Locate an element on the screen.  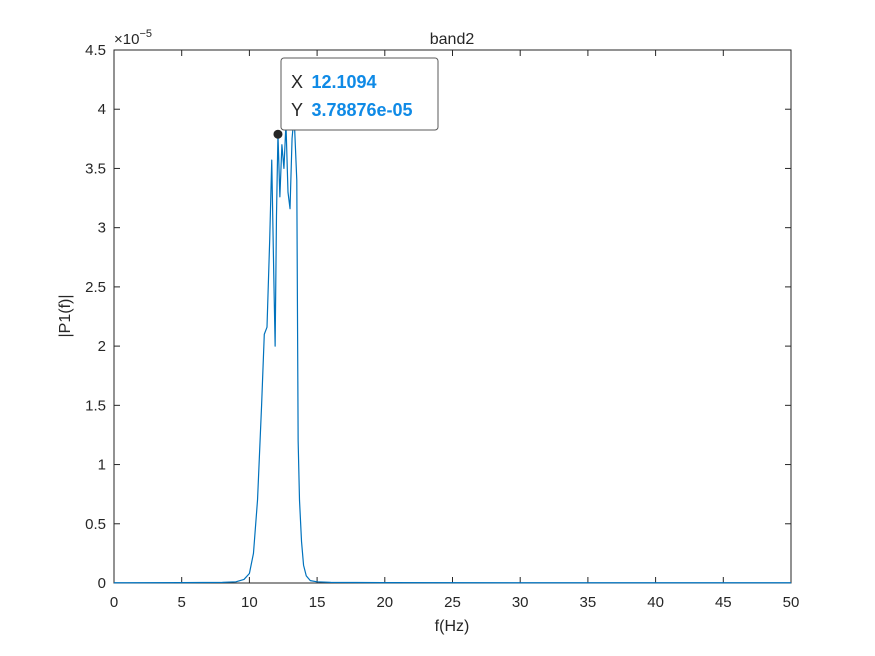
chart-title: band2 is located at coordinates (452, 39).